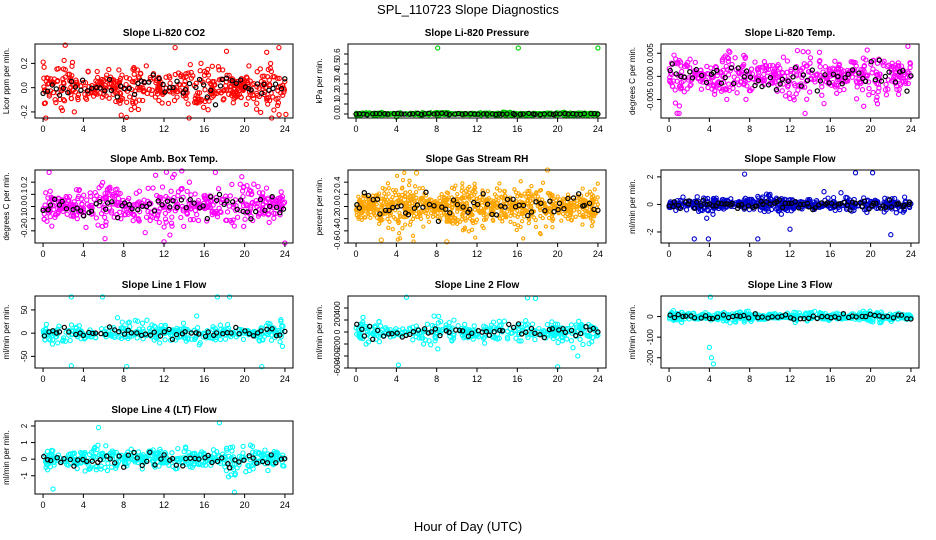 Image resolution: width=936 pixels, height=540 pixels. Describe the element at coordinates (337, 308) in the screenshot. I see `y-tick-label: 400` at that location.